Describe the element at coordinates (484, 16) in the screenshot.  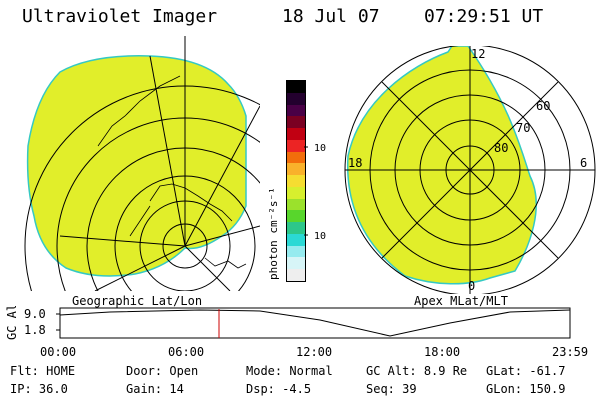
I see `time-label: 07:29:51 UT` at that location.